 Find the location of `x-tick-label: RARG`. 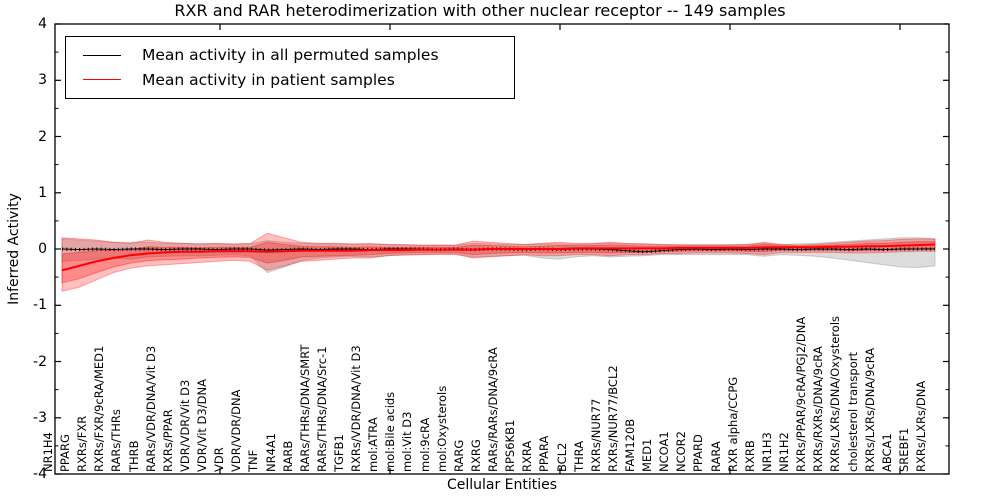

x-tick-label: RARG is located at coordinates (458, 455).